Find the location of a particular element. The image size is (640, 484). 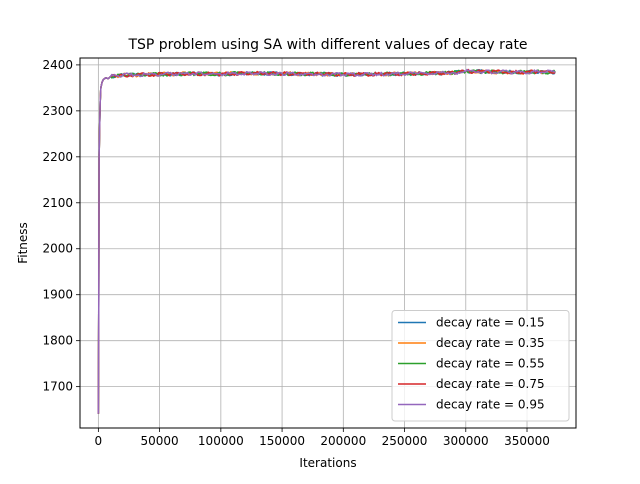

y-tick-label: 2300 is located at coordinates (57, 111).